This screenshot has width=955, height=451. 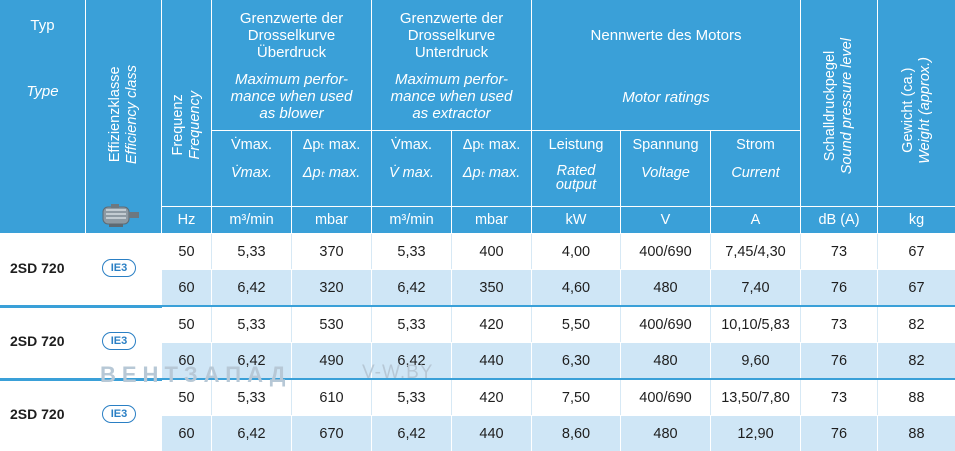 What do you see at coordinates (331, 251) in the screenshot?
I see `table-cell: 370` at bounding box center [331, 251].